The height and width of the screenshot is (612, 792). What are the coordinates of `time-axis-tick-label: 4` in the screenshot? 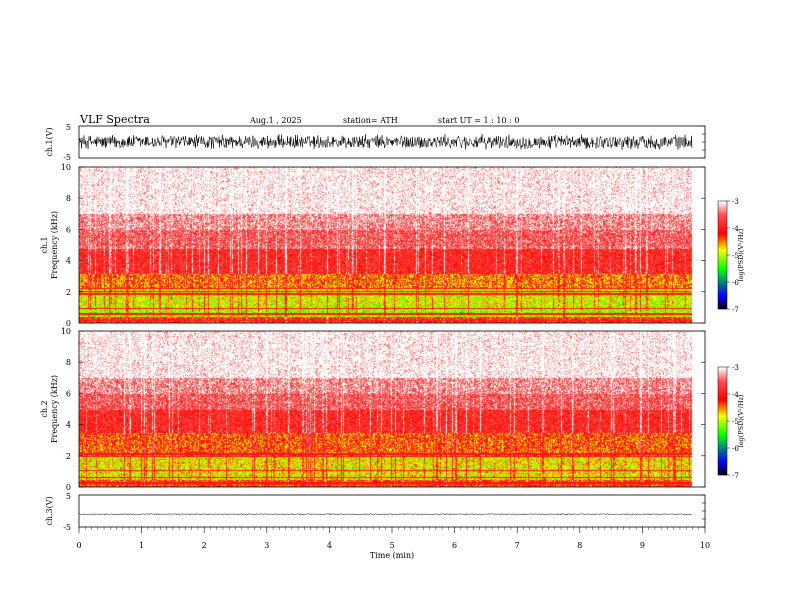 It's located at (329, 545).